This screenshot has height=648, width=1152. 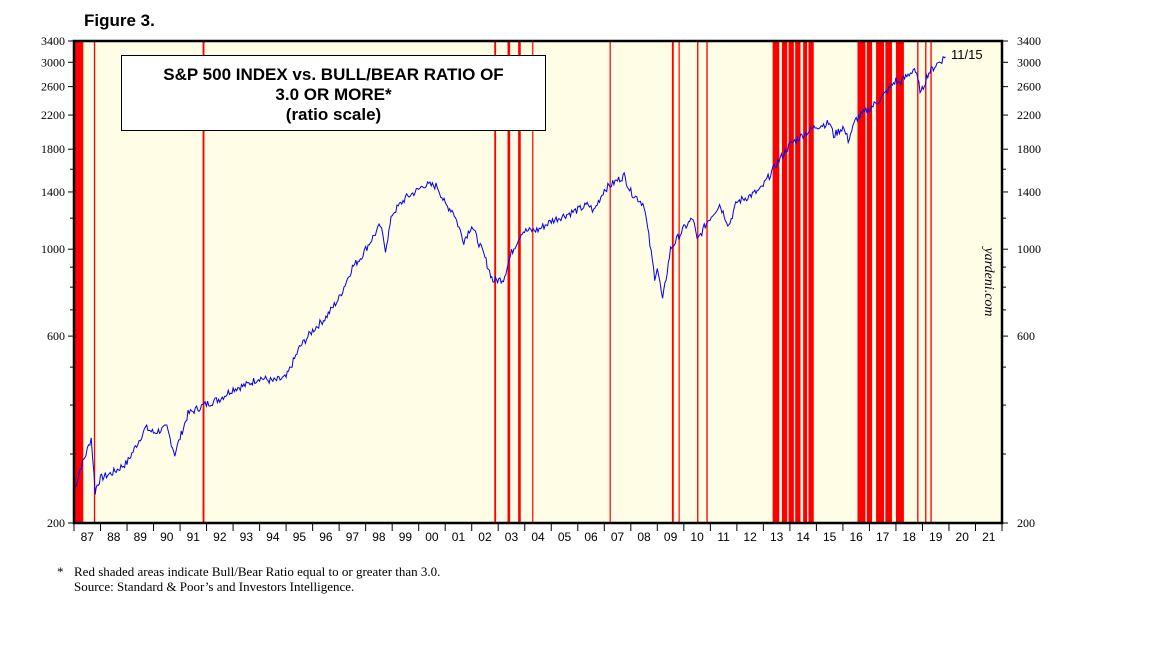 What do you see at coordinates (750, 537) in the screenshot?
I see `x-tick-label-12: 12` at bounding box center [750, 537].